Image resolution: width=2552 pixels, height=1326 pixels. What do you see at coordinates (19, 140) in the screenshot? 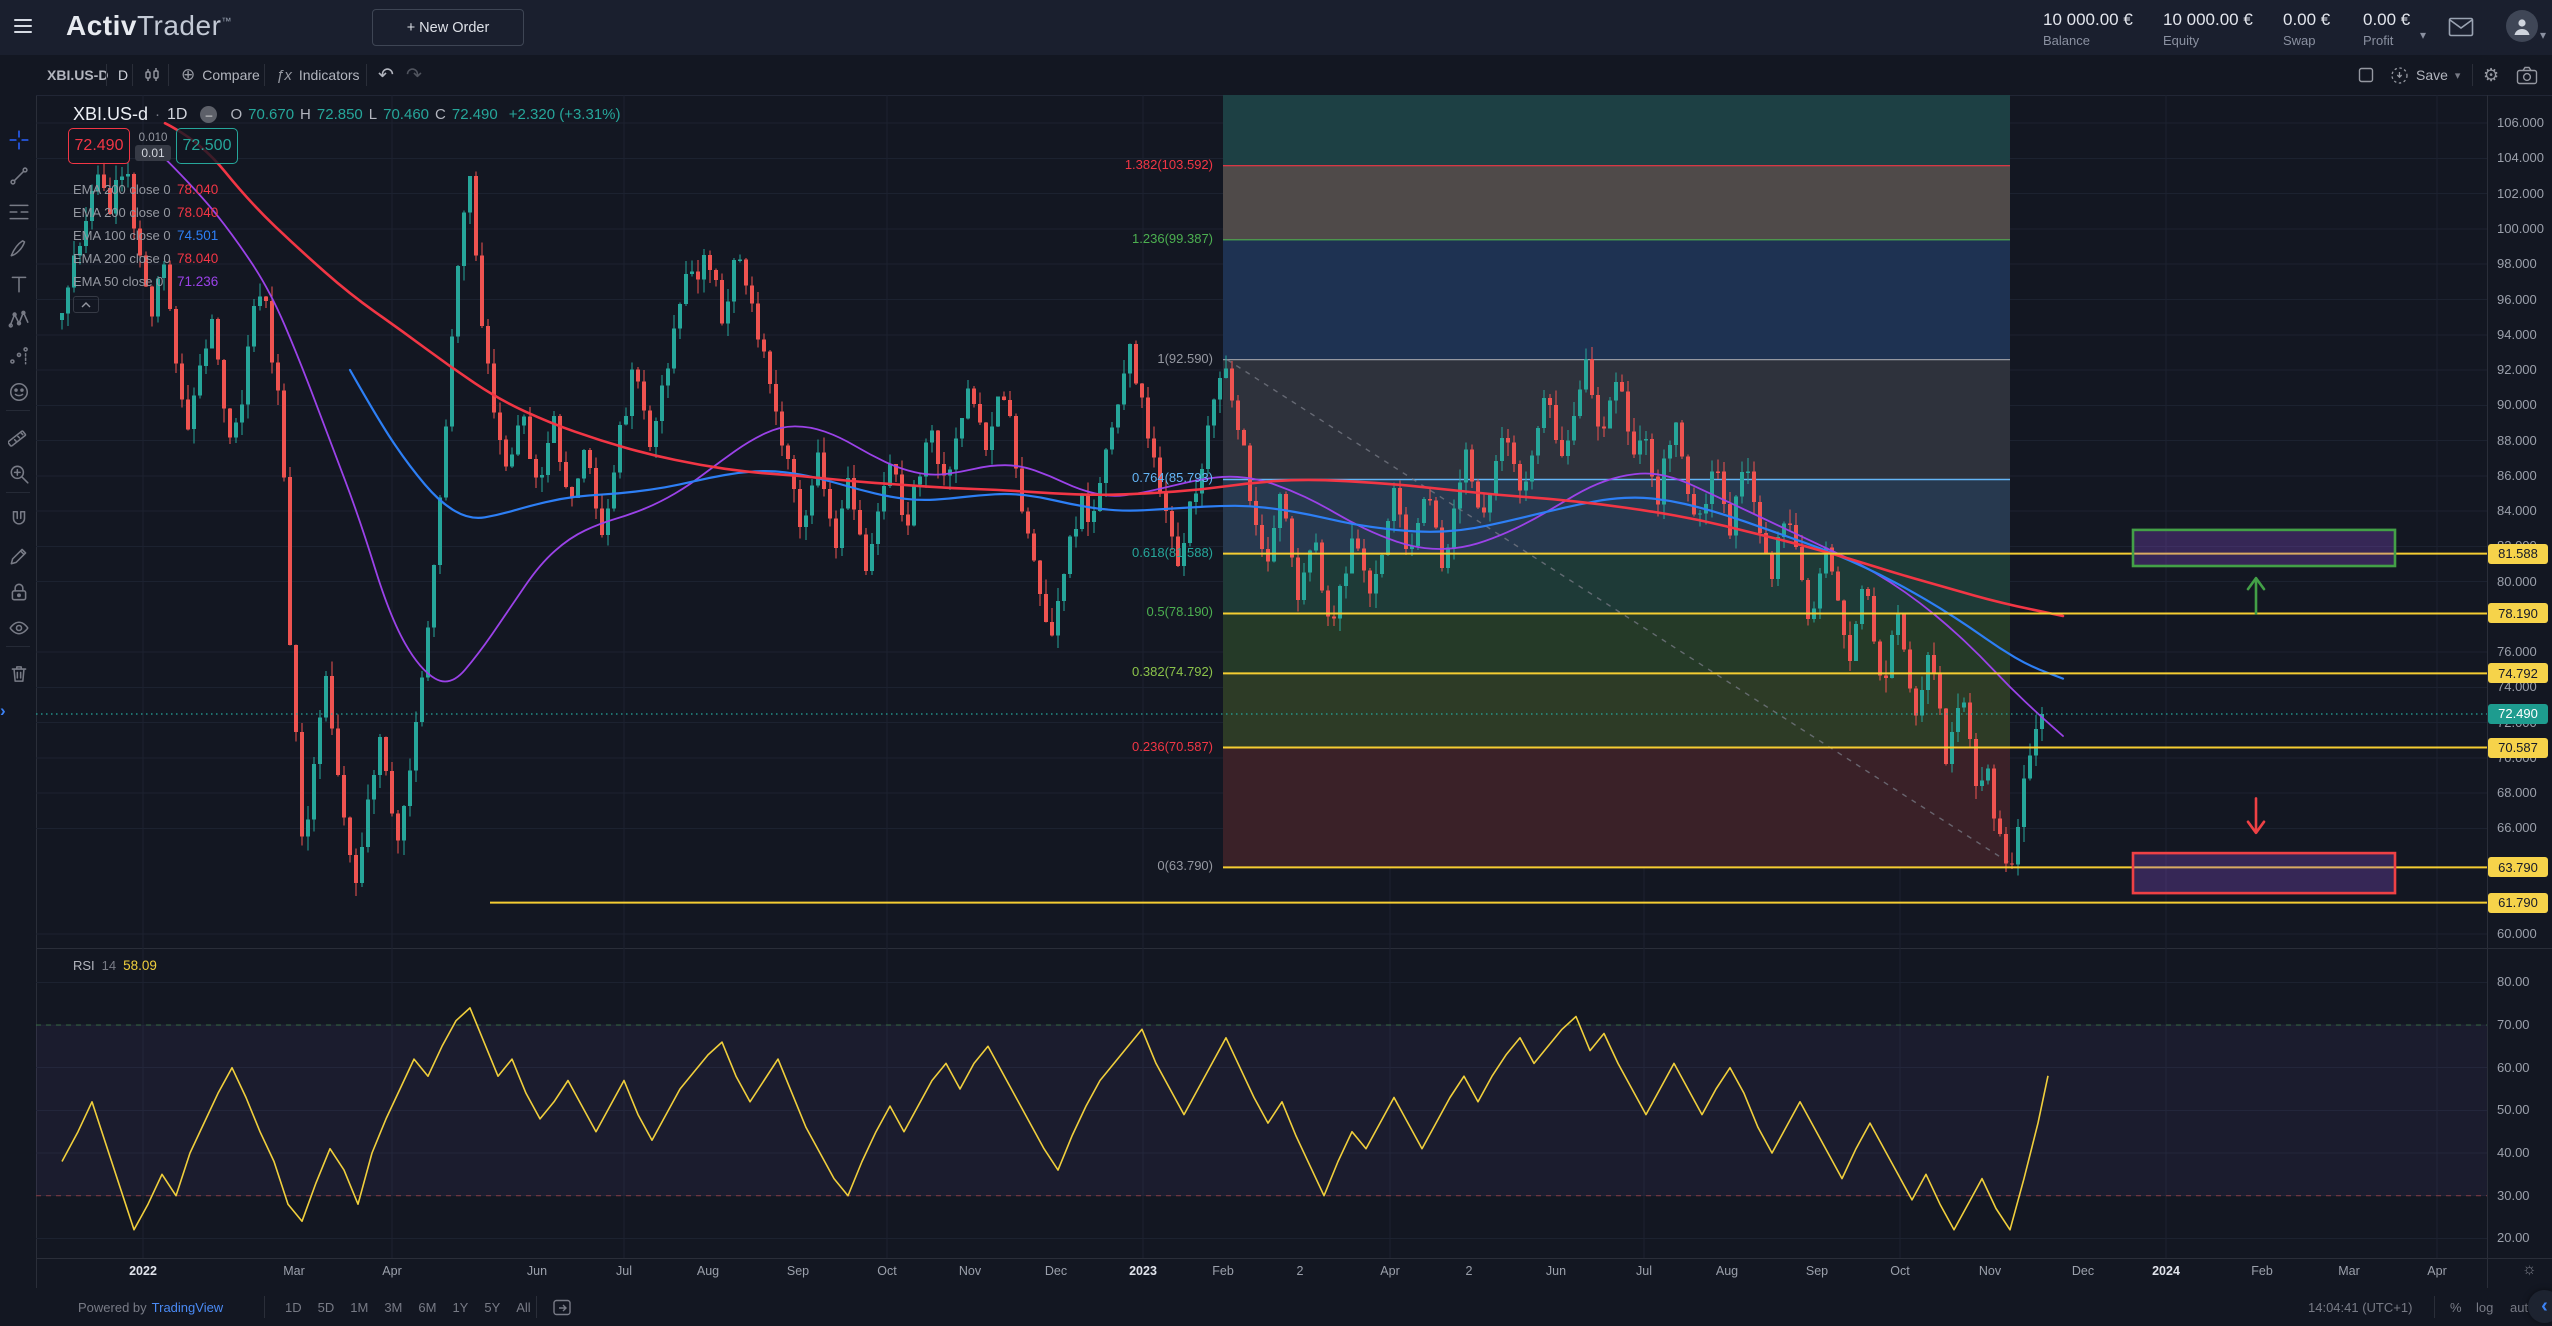
I see `tool-crosshair-icon` at bounding box center [19, 140].